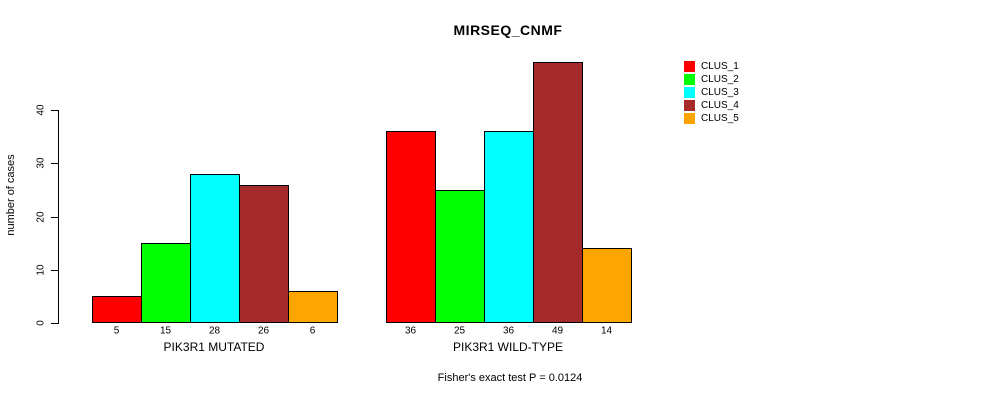  Describe the element at coordinates (165, 331) in the screenshot. I see `bar-value-label: 15` at that location.